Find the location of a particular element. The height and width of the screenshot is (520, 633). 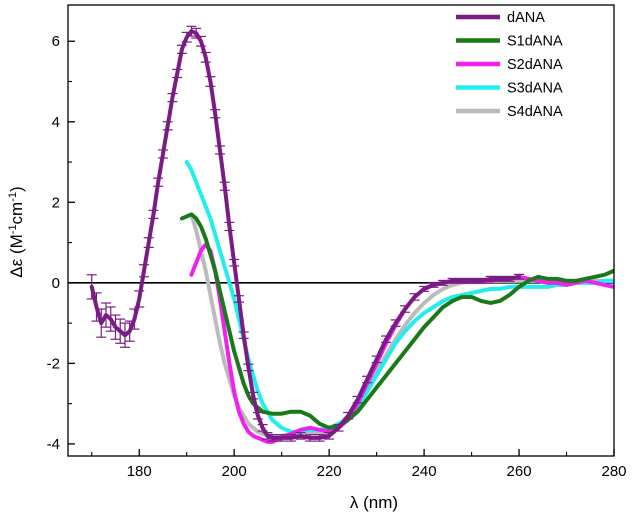

x-tick-label: 180 is located at coordinates (139, 471).